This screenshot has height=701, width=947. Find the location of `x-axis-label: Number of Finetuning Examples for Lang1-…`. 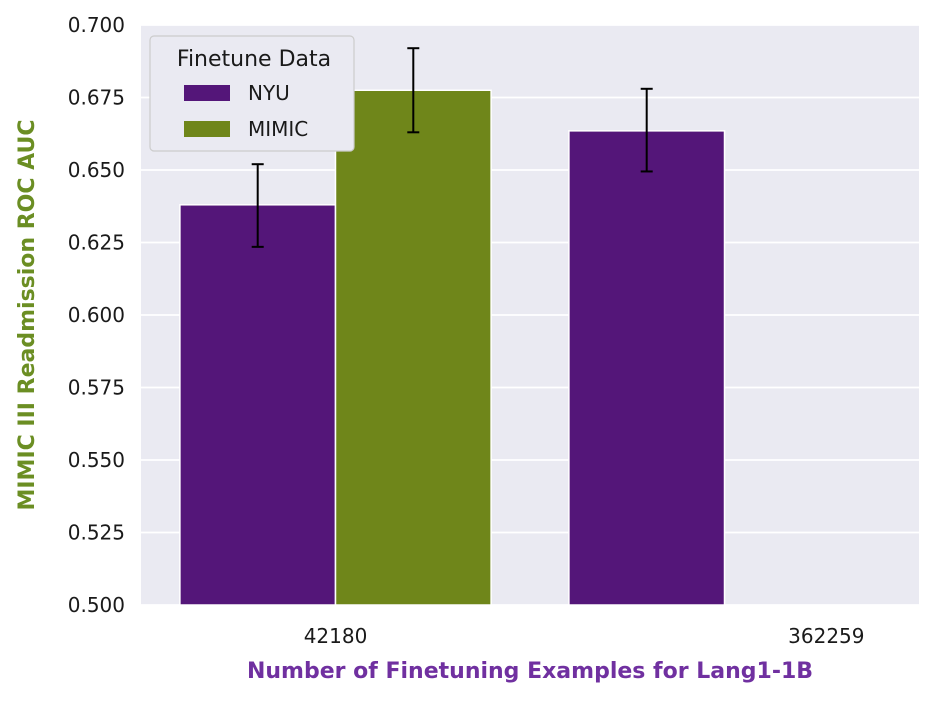

x-axis-label: Number of Finetuning Examples for Lang1-… is located at coordinates (530, 671).